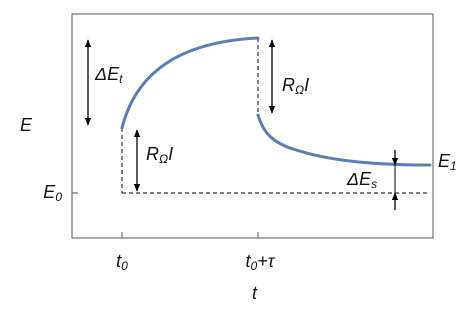  Describe the element at coordinates (26, 125) in the screenshot. I see `y-axis-label: E` at that location.